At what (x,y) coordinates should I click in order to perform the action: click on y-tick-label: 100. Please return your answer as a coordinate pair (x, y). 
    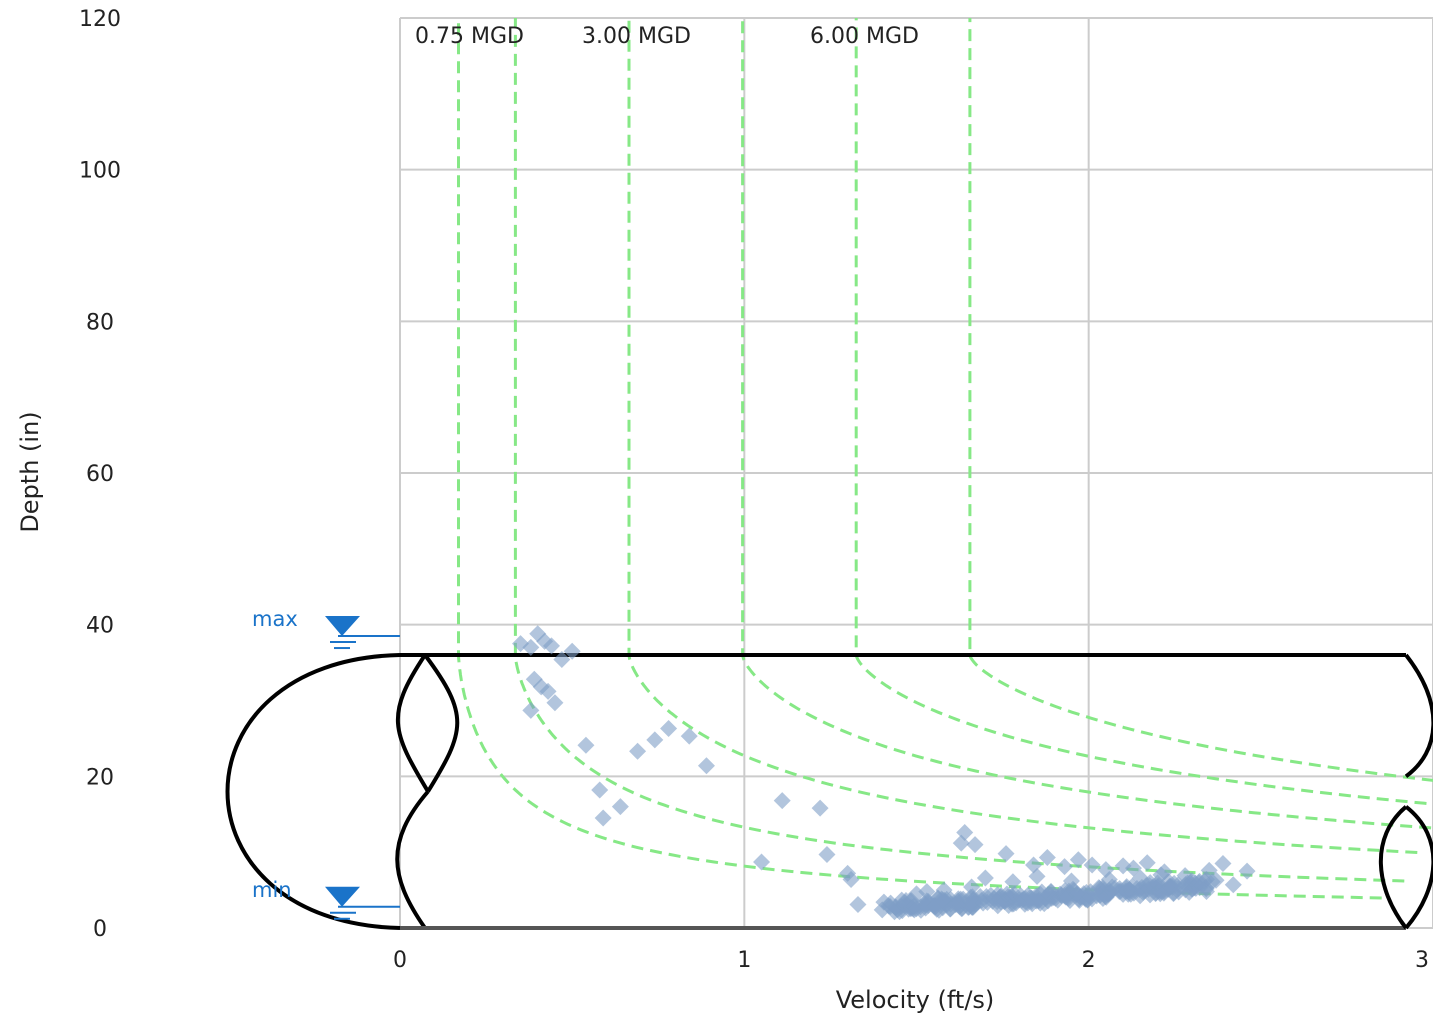
    Looking at the image, I should click on (100, 171).